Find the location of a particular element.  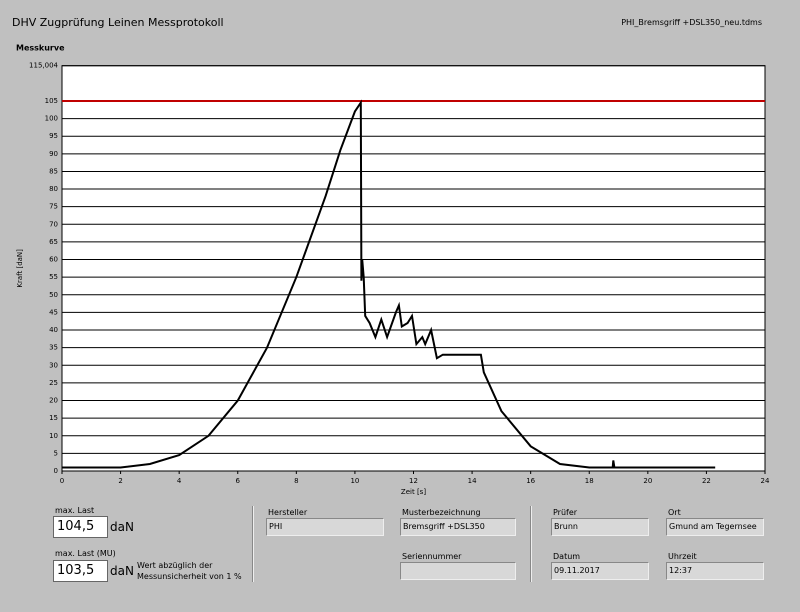

x-tick-label: 12 is located at coordinates (413, 481).